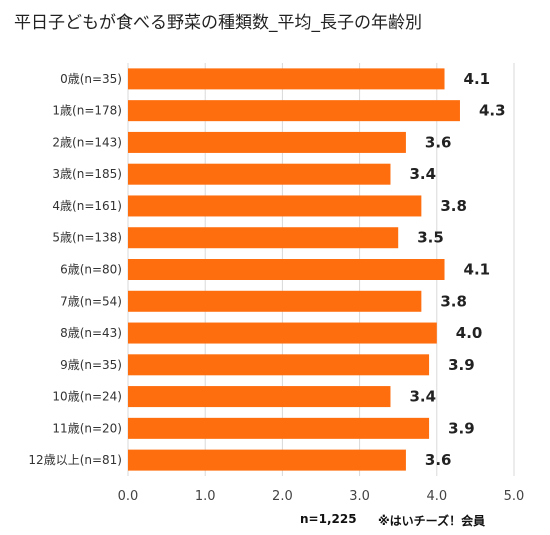 The image size is (550, 535). I want to click on x-tick-label: 2.0, so click(282, 496).